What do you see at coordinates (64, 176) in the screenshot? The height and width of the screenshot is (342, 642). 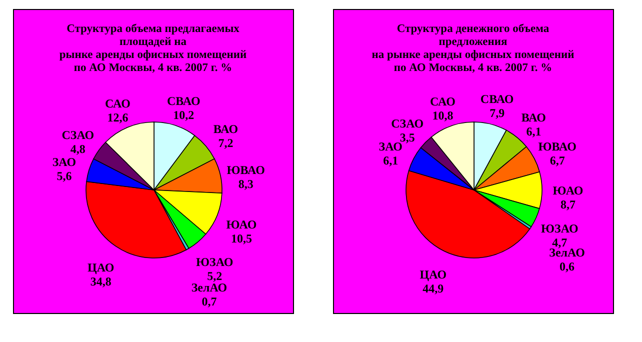 I see `data-label: 5,6` at bounding box center [64, 176].